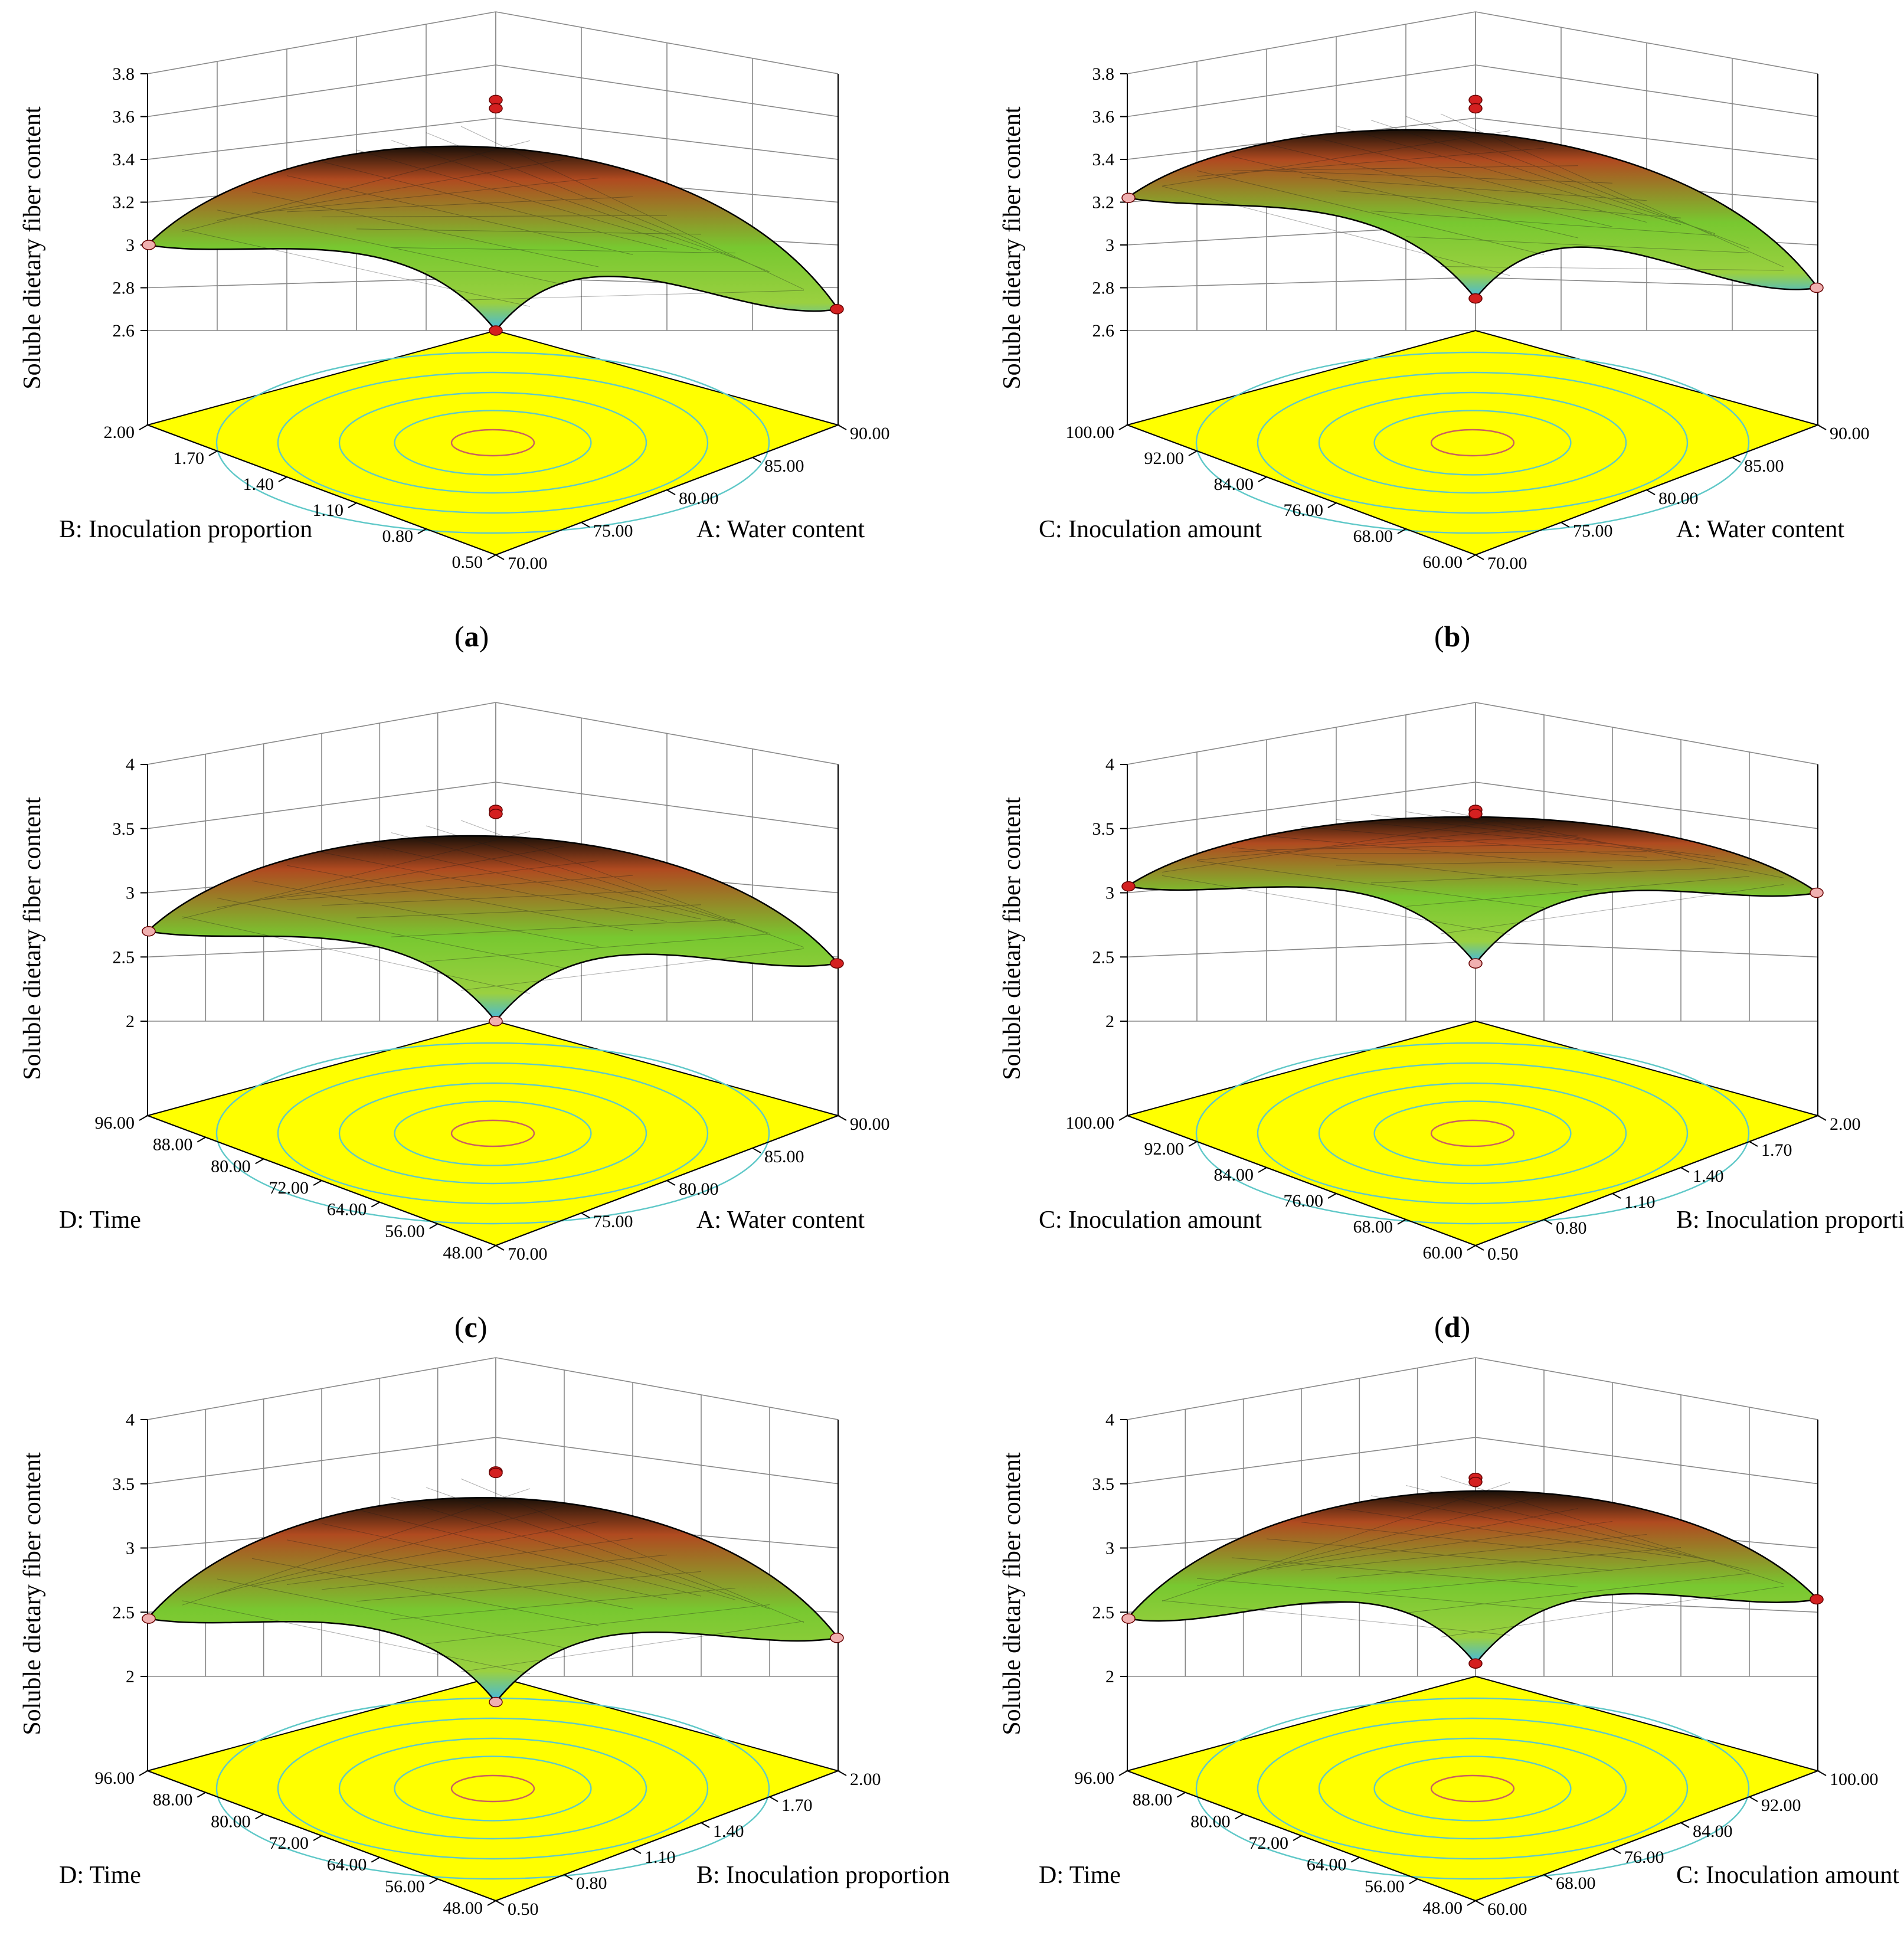 The image size is (1904, 1942). What do you see at coordinates (130, 894) in the screenshot?
I see `z-tick-label: 3` at bounding box center [130, 894].